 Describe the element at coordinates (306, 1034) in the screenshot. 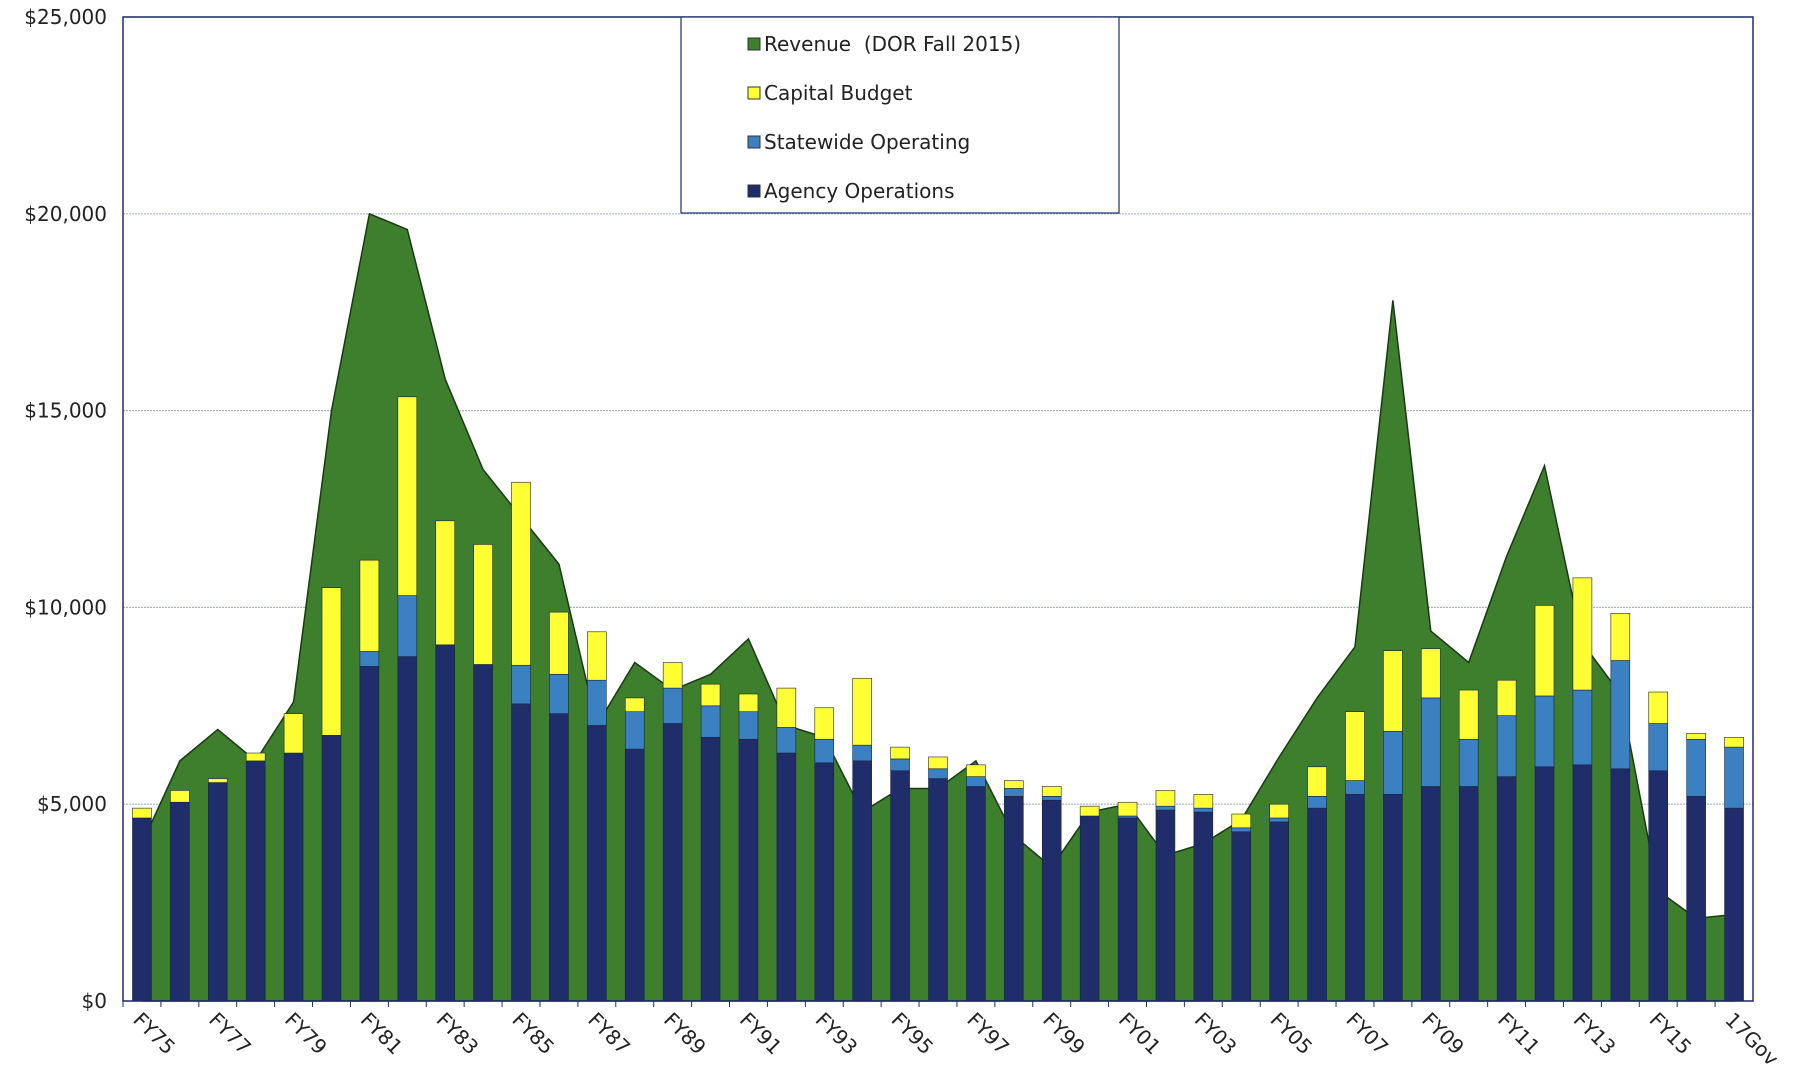

I see `x-tick-label: FY79` at that location.